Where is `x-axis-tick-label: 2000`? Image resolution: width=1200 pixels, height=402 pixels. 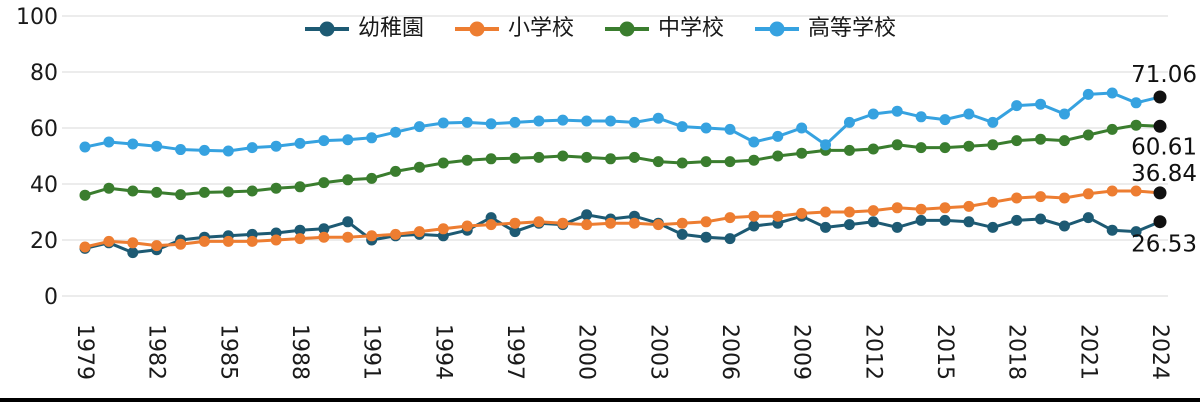 x-axis-tick-label: 2000 is located at coordinates (586, 352).